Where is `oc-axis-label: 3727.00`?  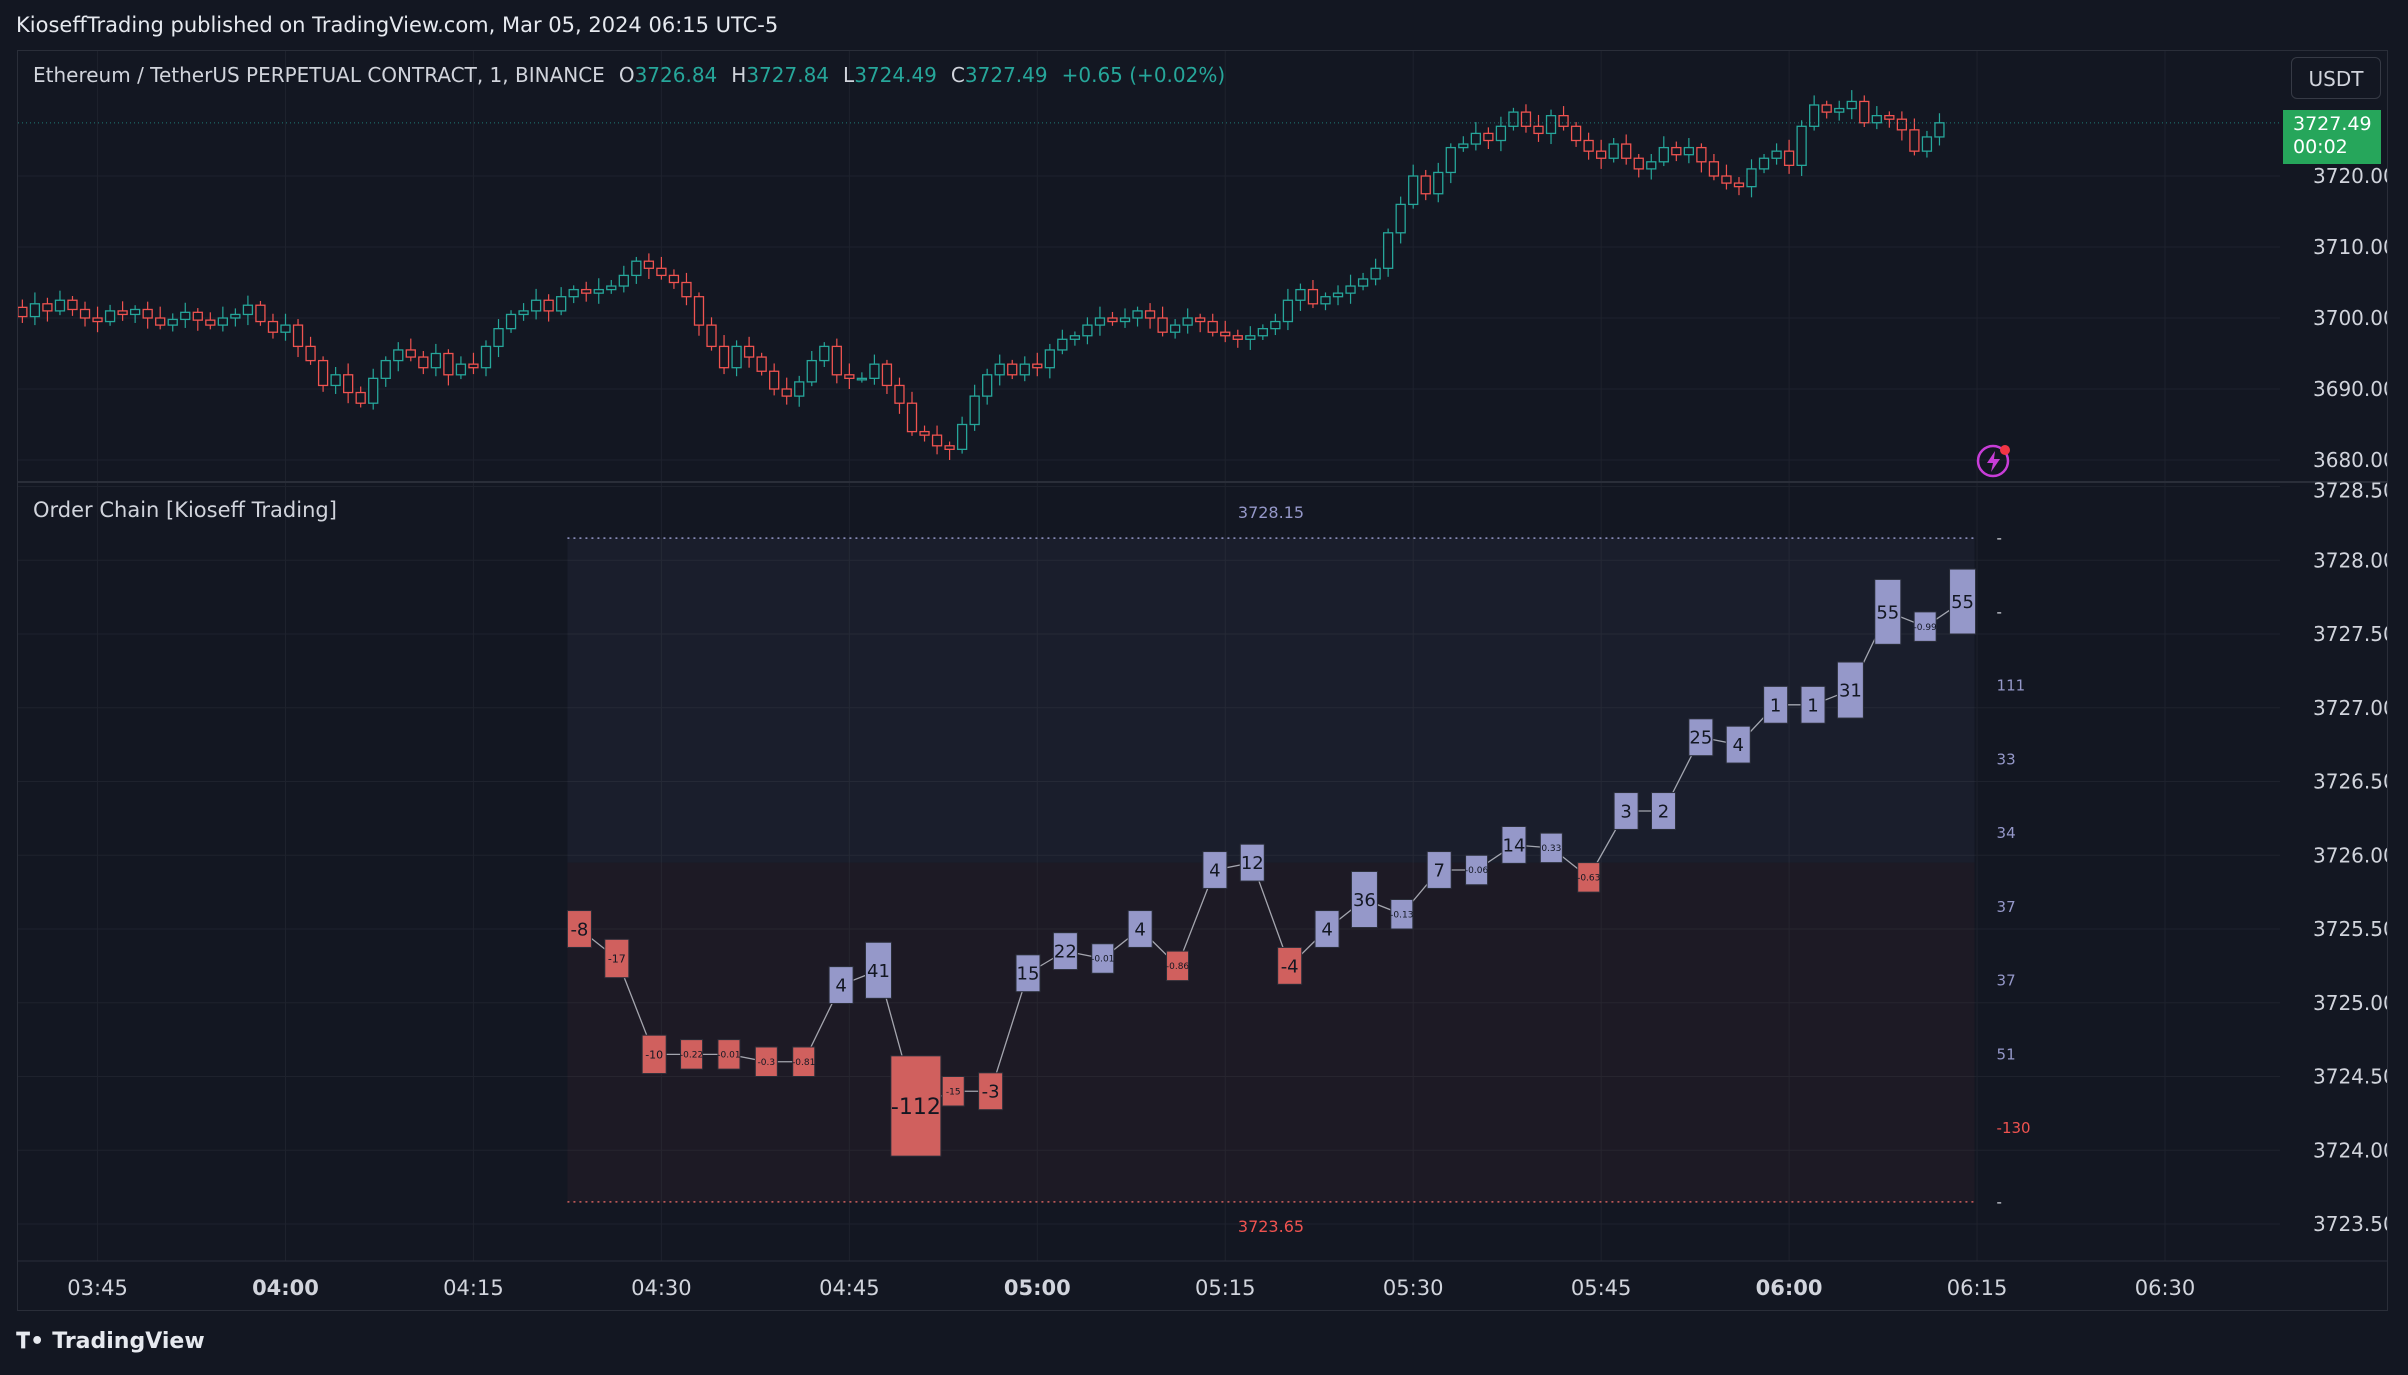
oc-axis-label: 3727.00 is located at coordinates (2350, 708).